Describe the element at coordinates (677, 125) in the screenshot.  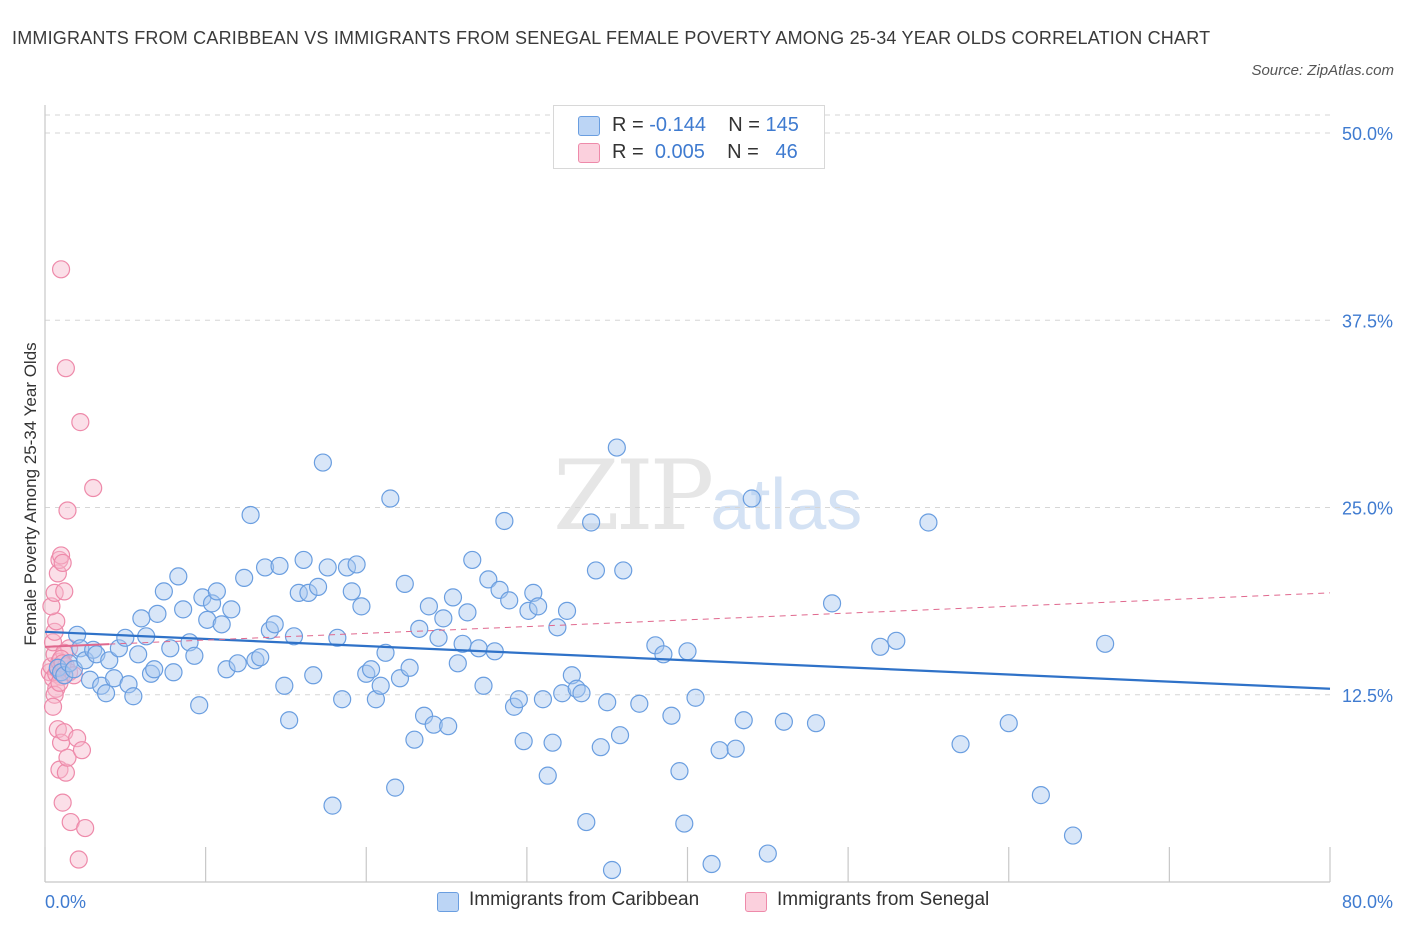
I see `caribbean-r-value: -0.144` at that location.